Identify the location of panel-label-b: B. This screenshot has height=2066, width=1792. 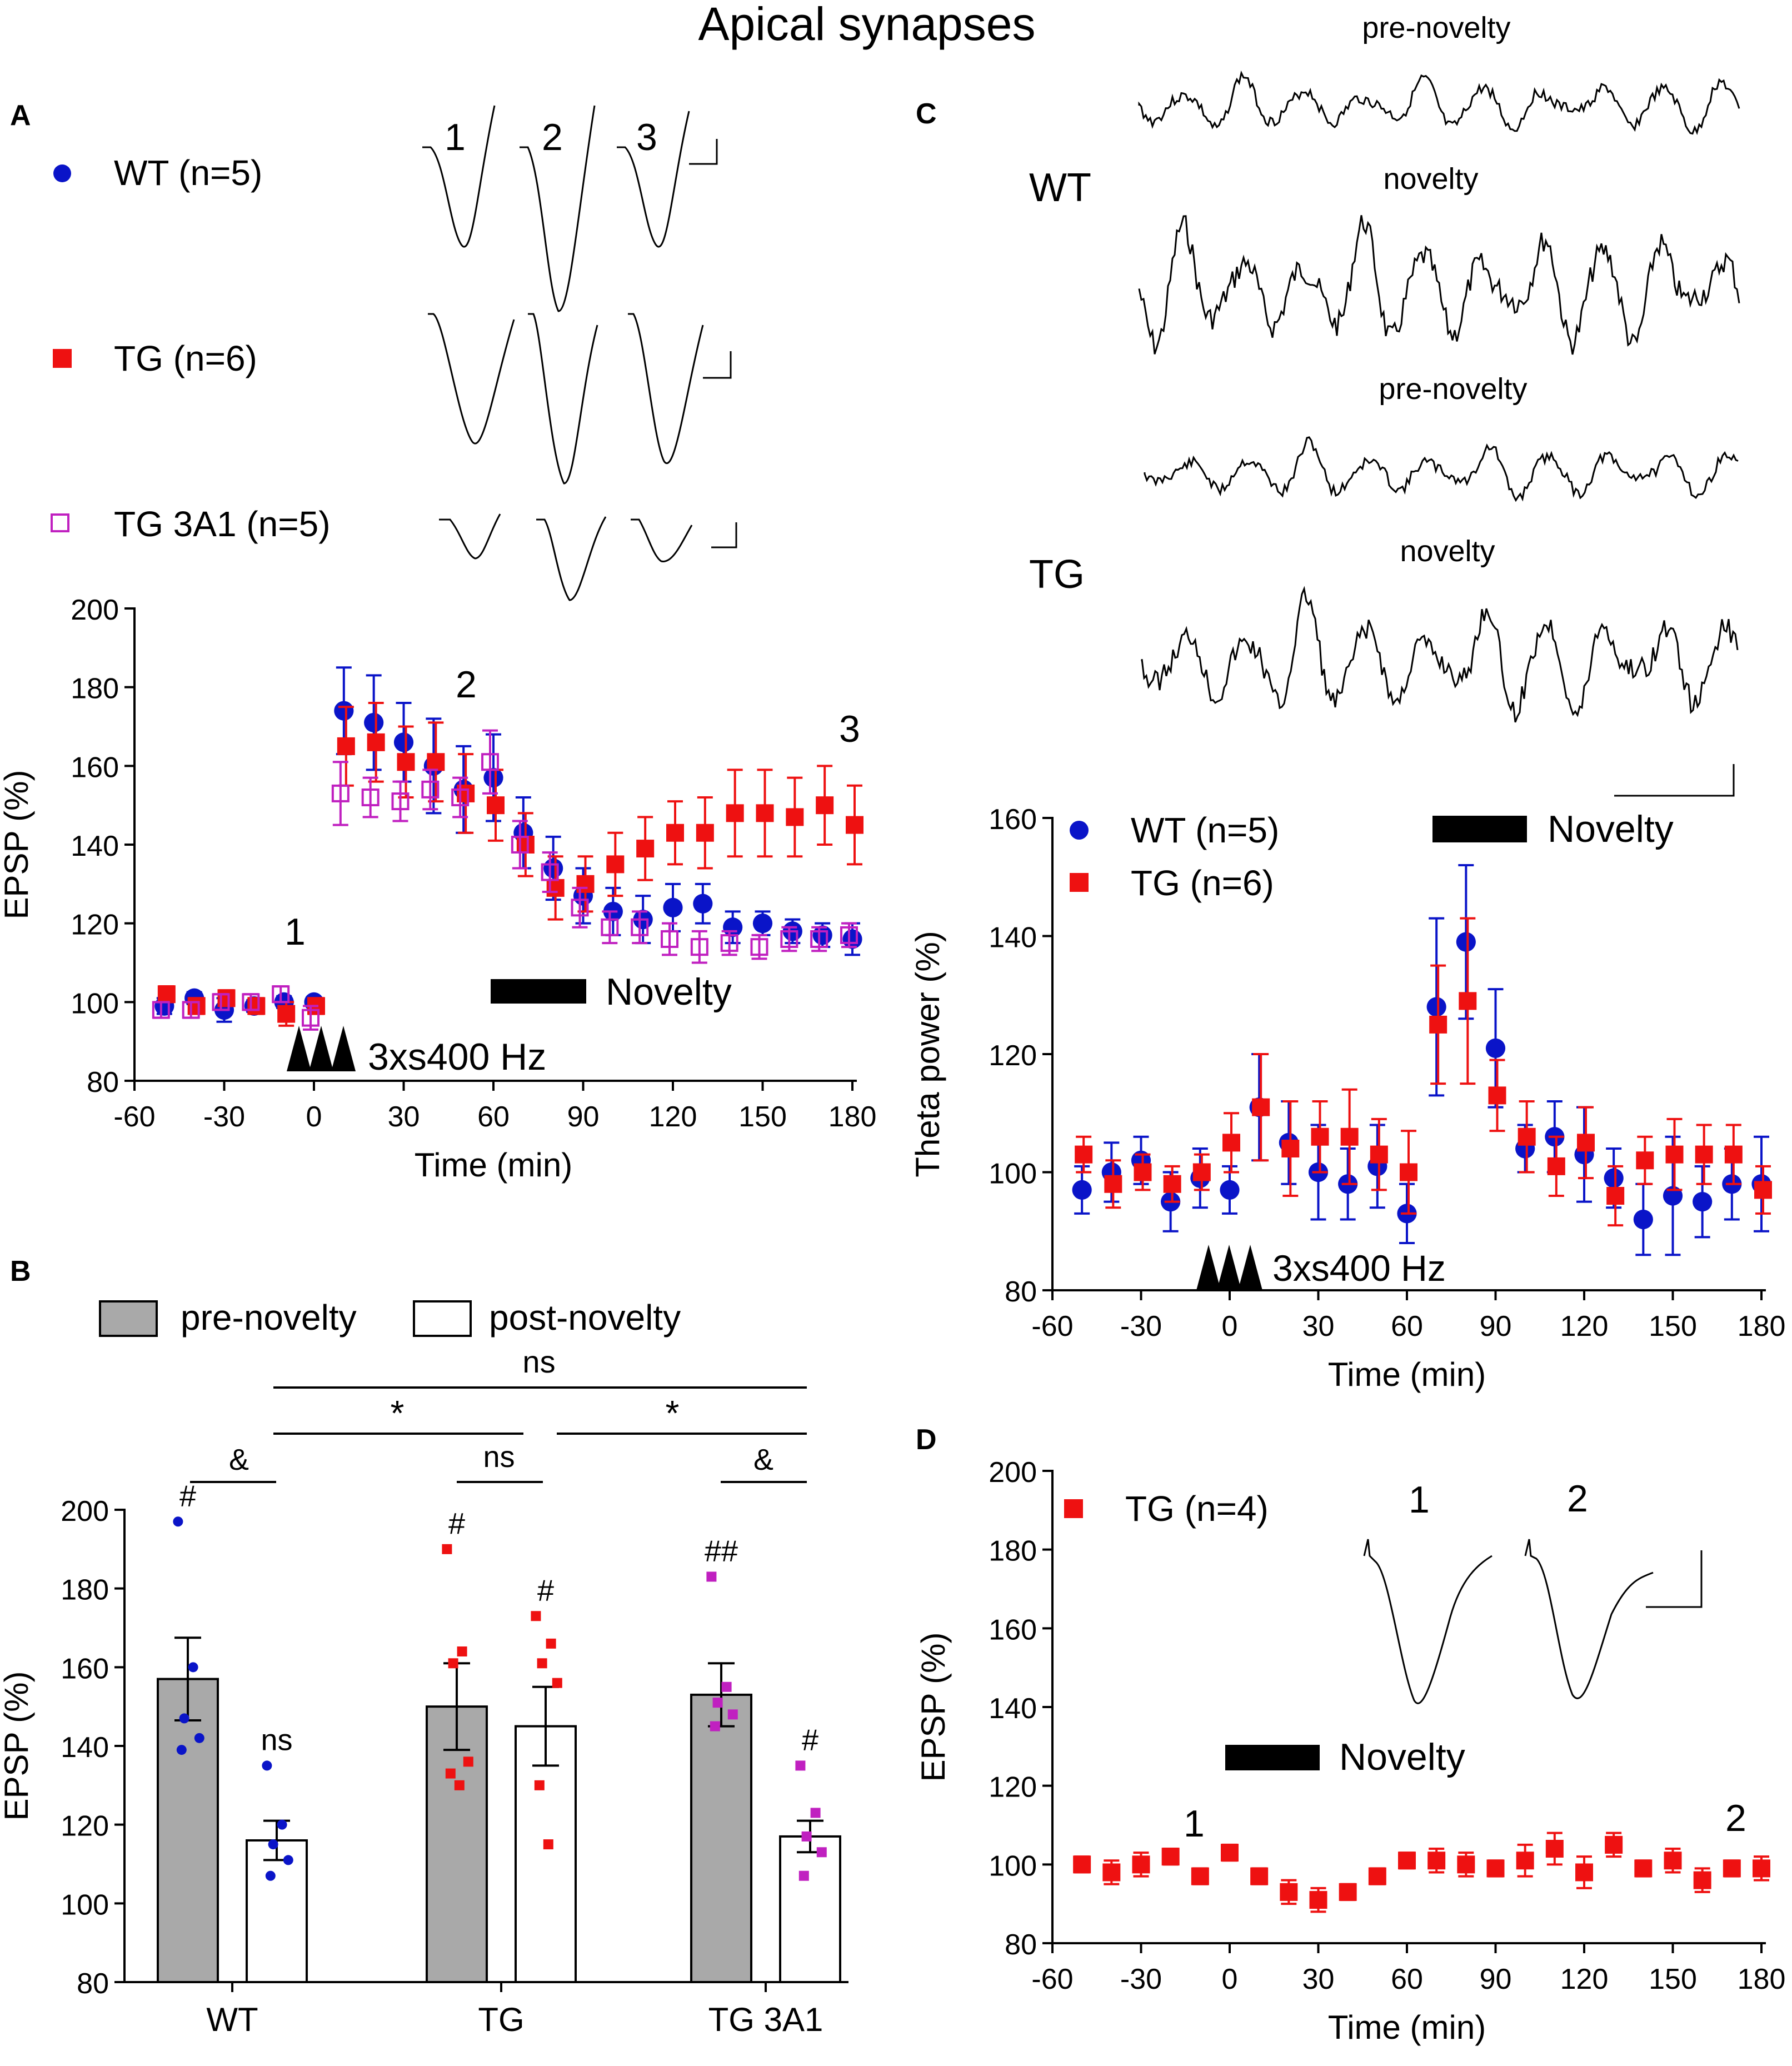
(20, 1271).